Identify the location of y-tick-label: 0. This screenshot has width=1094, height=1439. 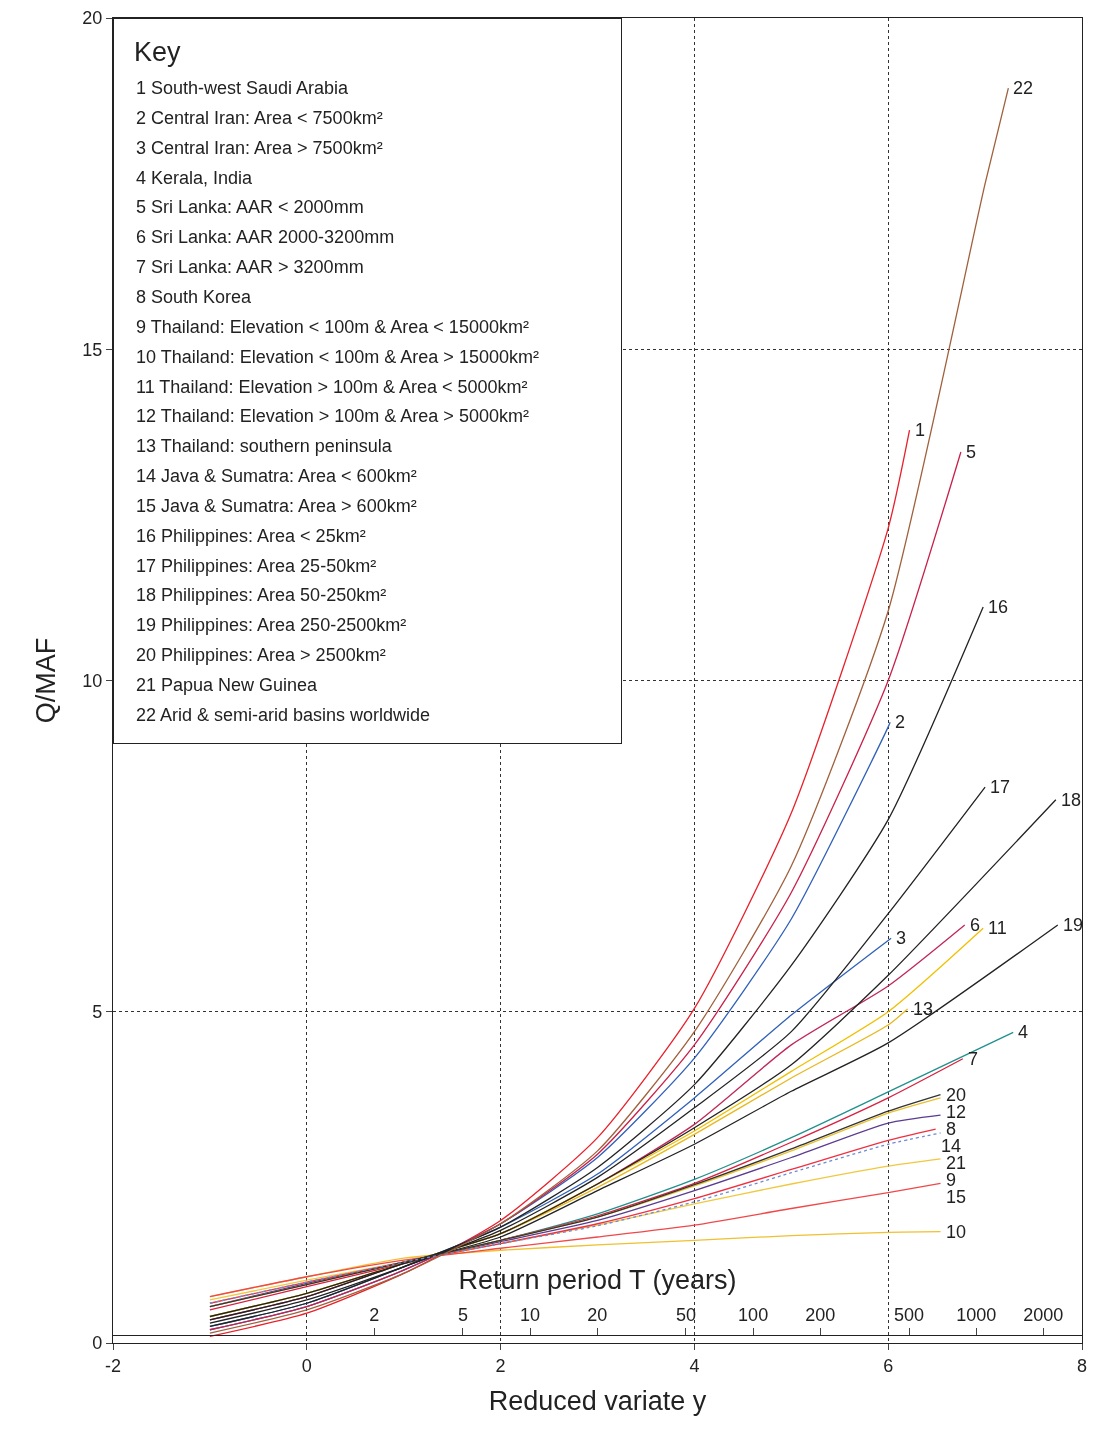
(97, 1343).